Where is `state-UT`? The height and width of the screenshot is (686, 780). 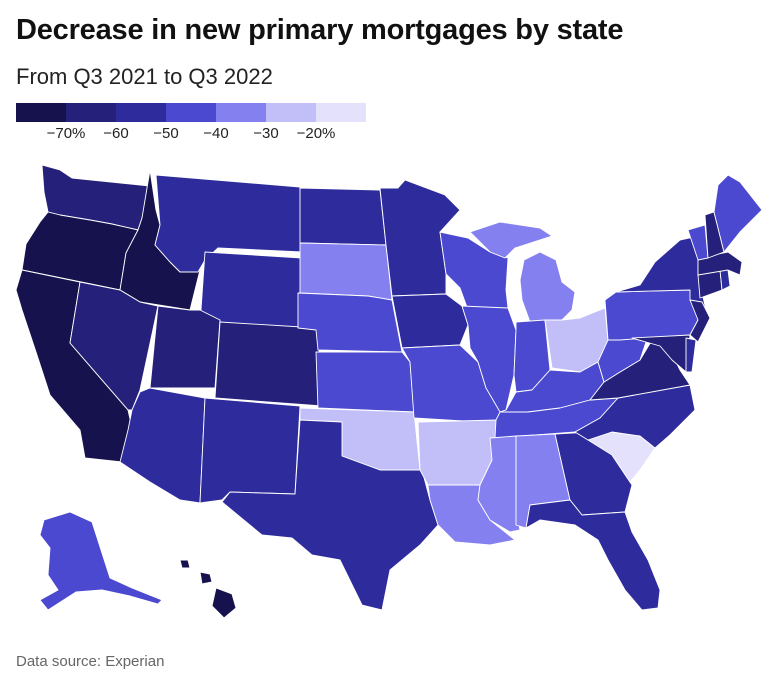 state-UT is located at coordinates (185, 347).